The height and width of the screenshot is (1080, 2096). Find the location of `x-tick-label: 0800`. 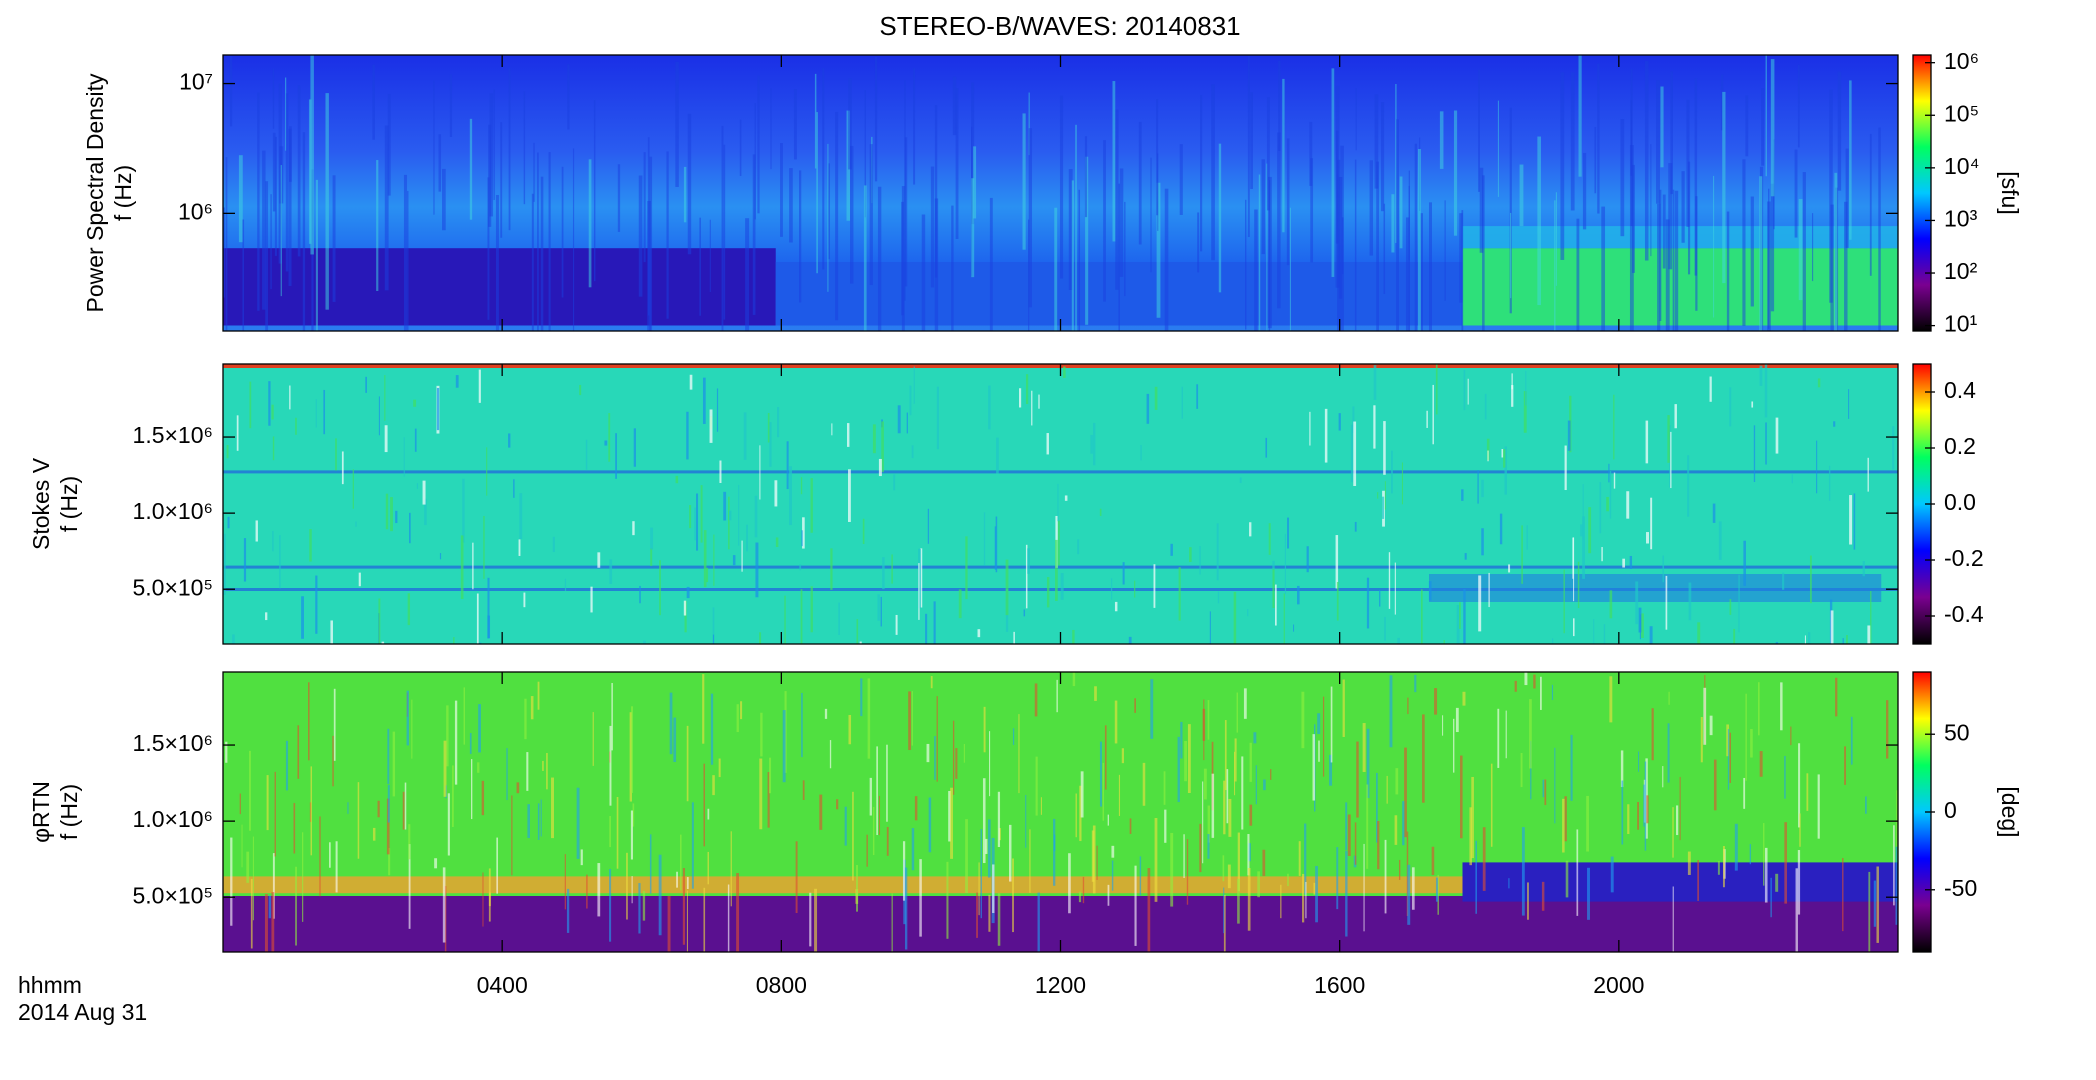

x-tick-label: 0800 is located at coordinates (781, 985).